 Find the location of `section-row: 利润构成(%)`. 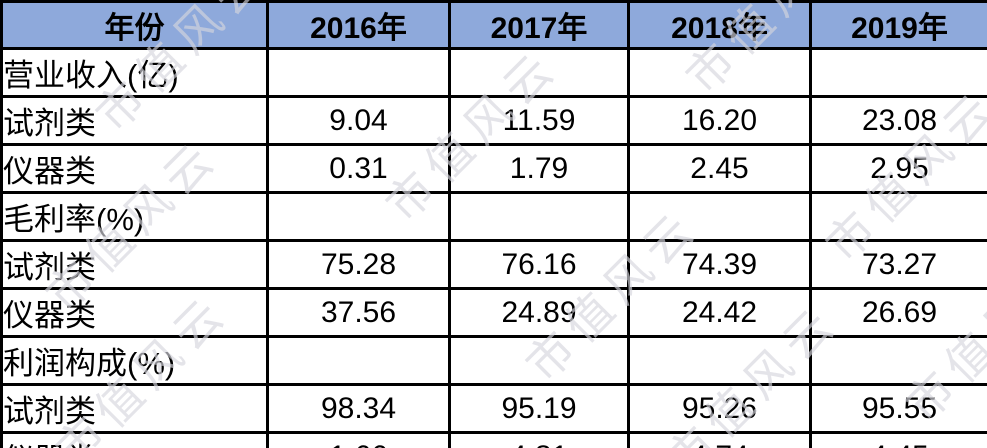

section-row: 利润构成(%) is located at coordinates (493, 360).